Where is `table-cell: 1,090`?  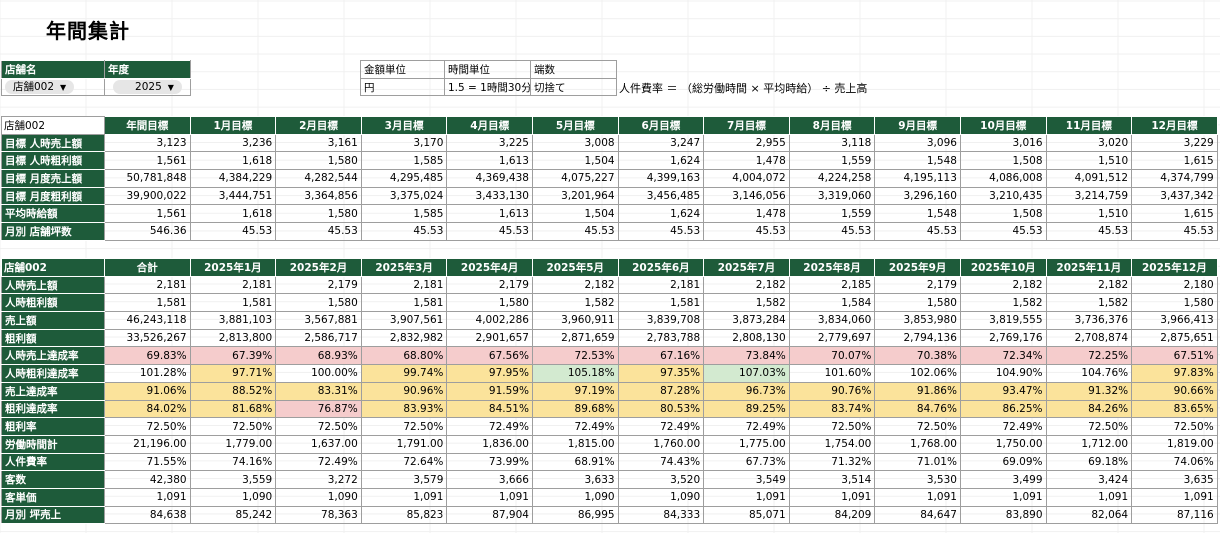
table-cell: 1,090 is located at coordinates (661, 497).